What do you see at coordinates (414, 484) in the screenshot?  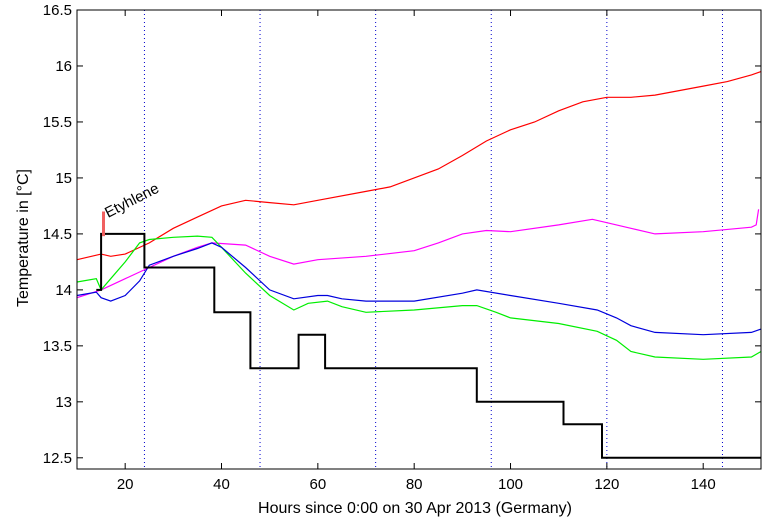 I see `x-tick-label: 80` at bounding box center [414, 484].